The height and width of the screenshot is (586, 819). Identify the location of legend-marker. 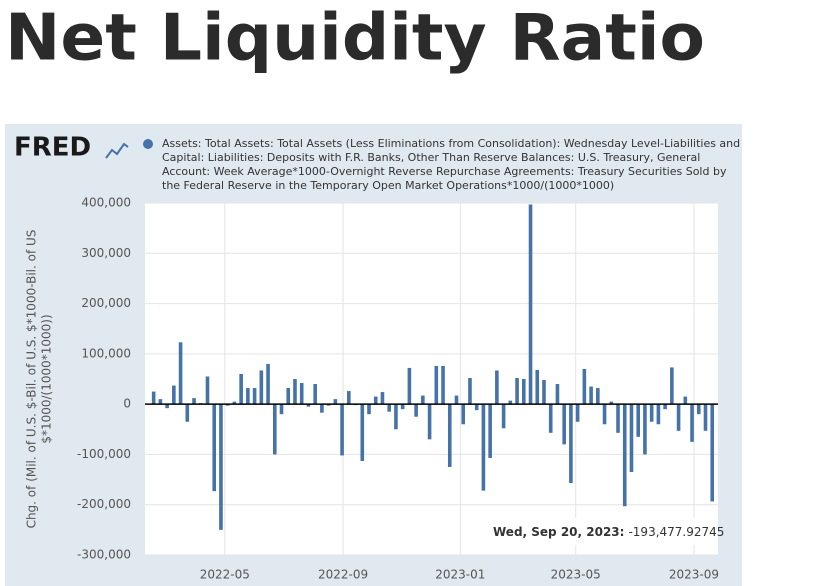
(148, 144).